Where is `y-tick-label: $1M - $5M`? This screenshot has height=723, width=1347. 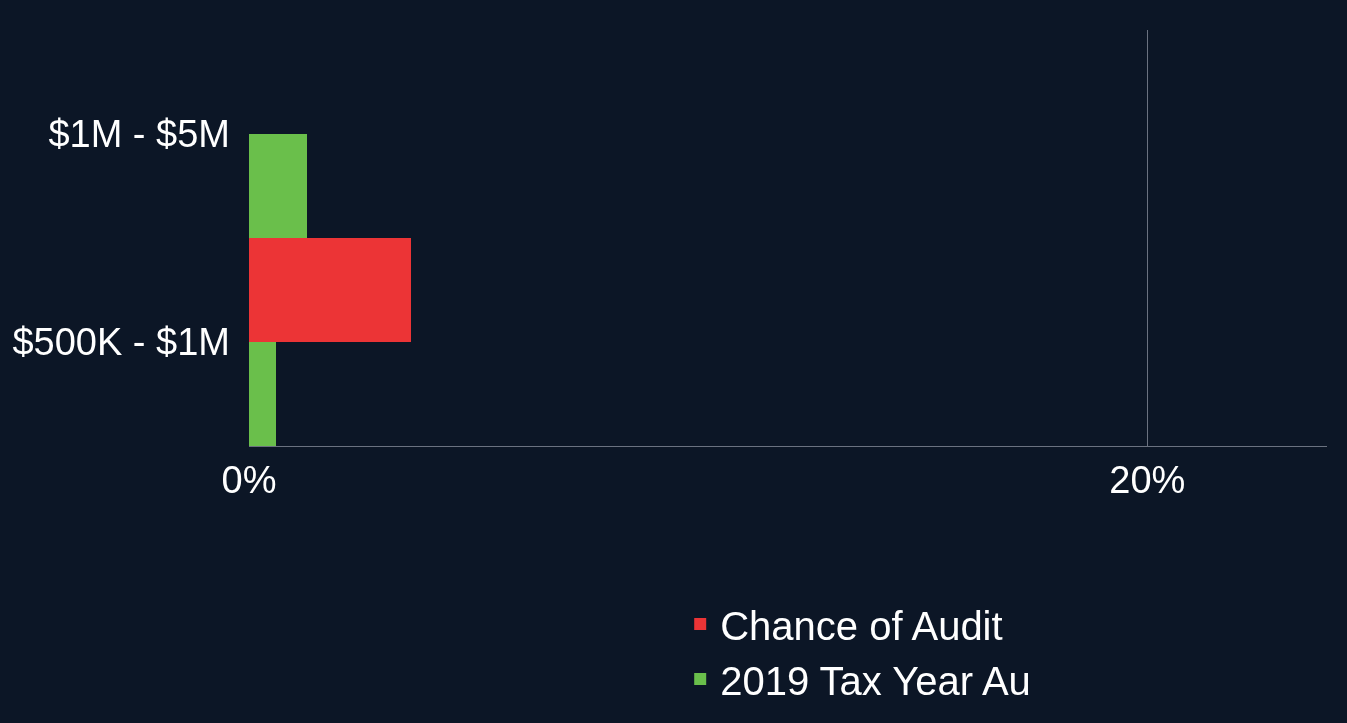
y-tick-label: $1M - $5M is located at coordinates (139, 134).